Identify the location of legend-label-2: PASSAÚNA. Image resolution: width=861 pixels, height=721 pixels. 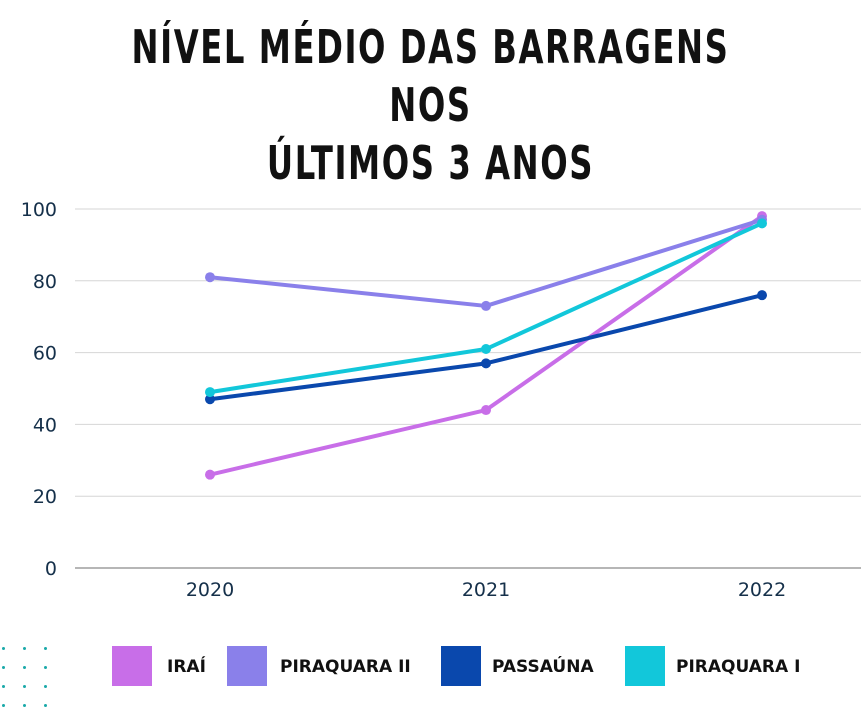
(543, 666).